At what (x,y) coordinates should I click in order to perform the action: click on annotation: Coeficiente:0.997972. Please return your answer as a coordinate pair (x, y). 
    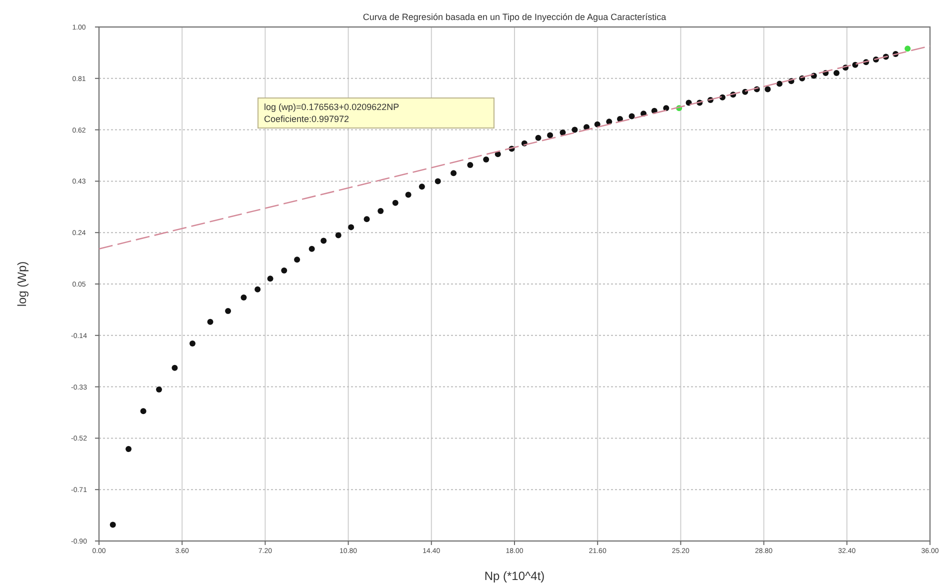
    Looking at the image, I should click on (307, 119).